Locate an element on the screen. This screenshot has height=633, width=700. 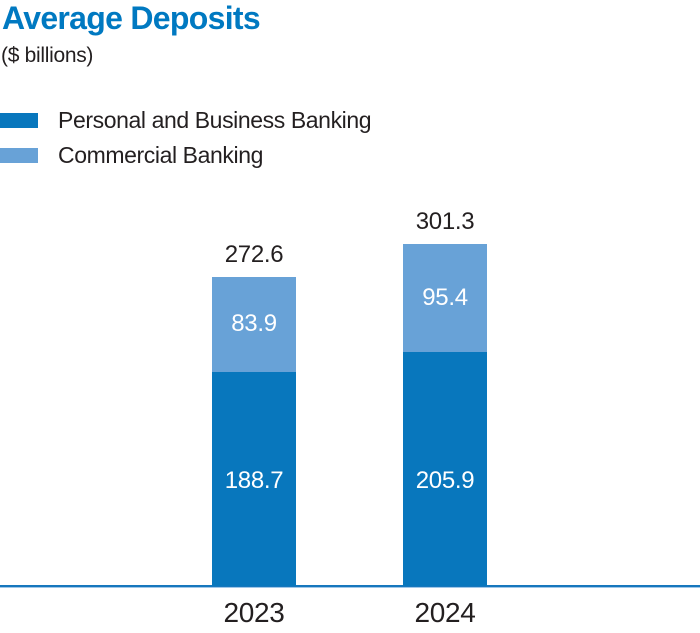
category-label-2024: 2024 is located at coordinates (445, 612).